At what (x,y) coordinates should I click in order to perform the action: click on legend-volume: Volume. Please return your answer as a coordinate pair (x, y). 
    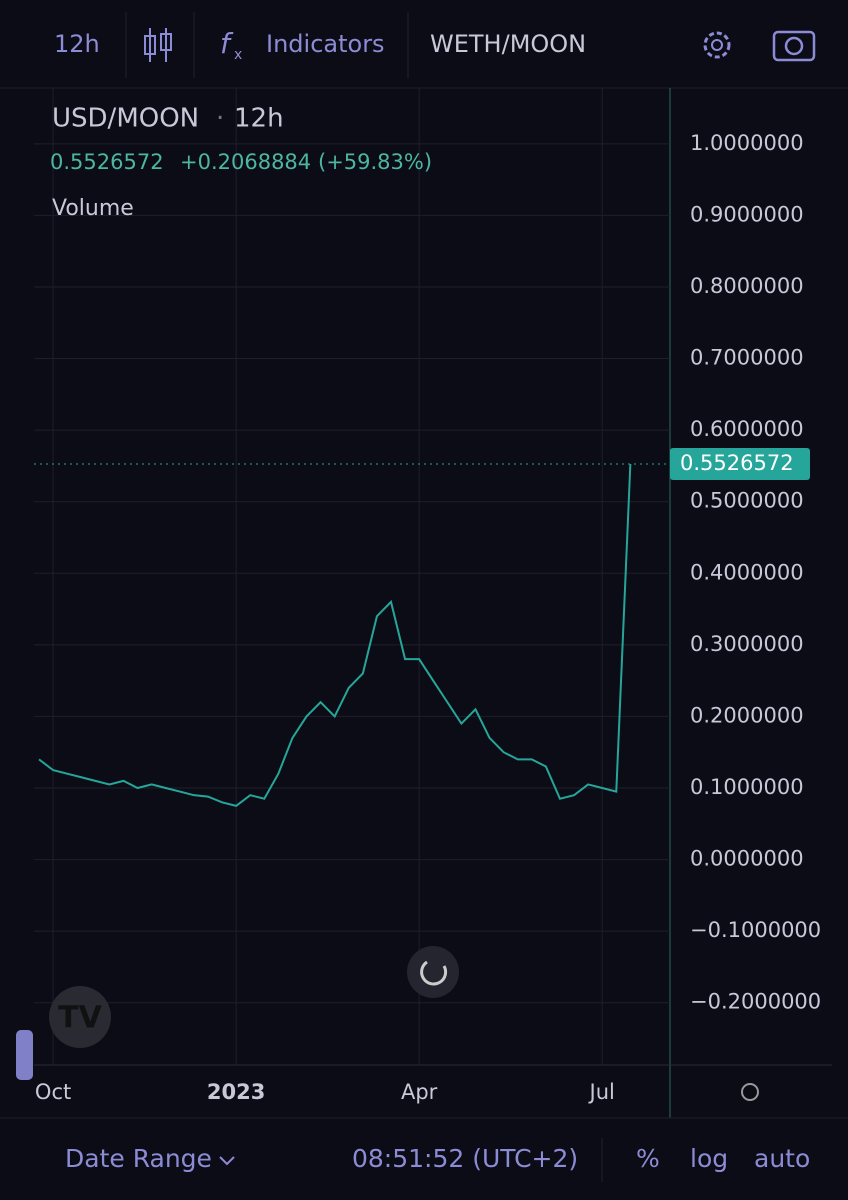
    Looking at the image, I should click on (93, 208).